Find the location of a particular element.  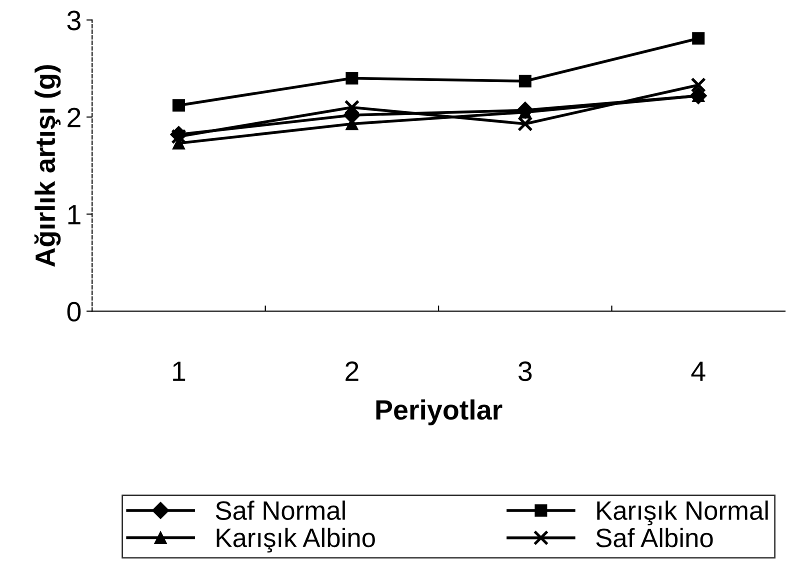

y-tick-label: 2 is located at coordinates (74, 118).